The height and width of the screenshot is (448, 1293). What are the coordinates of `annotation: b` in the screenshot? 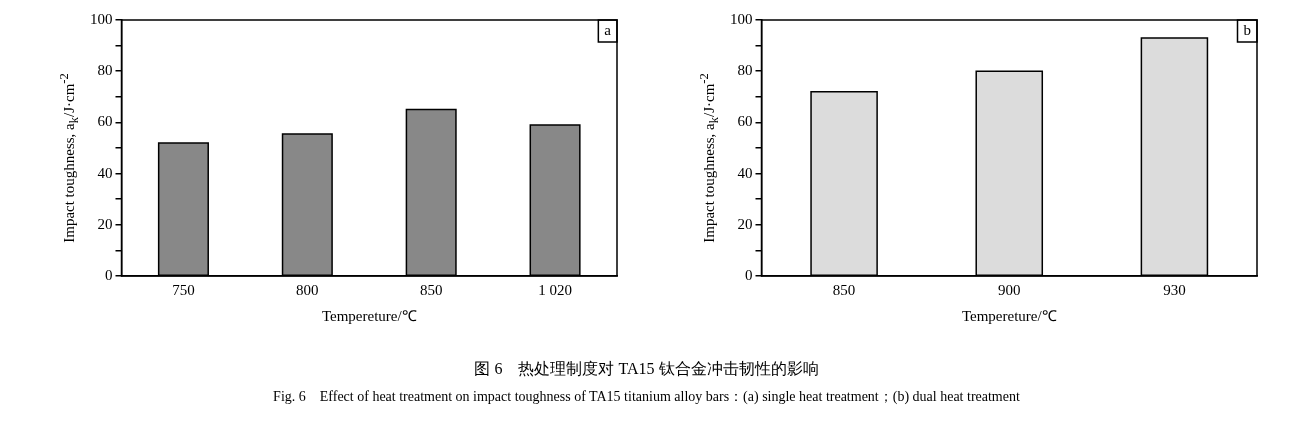 It's located at (1247, 29).